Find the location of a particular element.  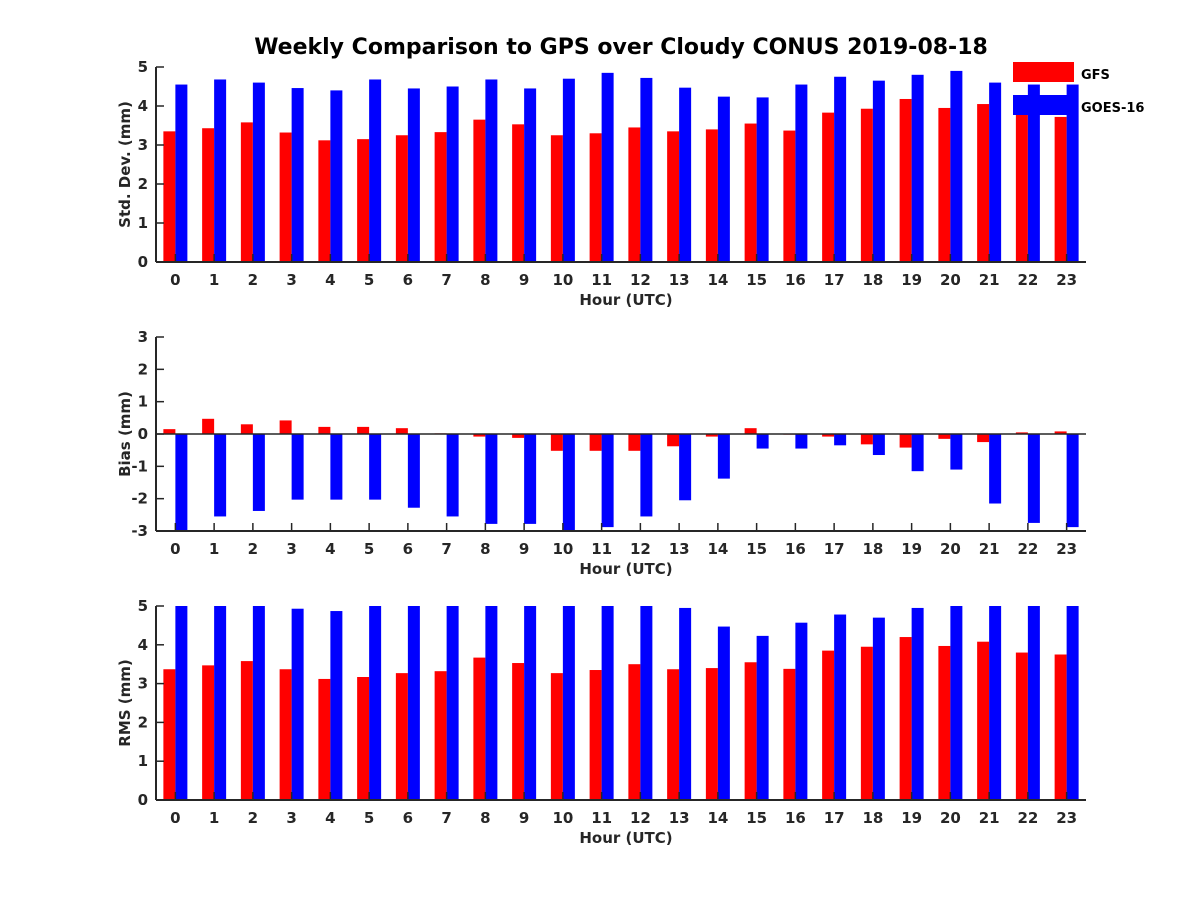

x-tick-label: 1 is located at coordinates (214, 818).